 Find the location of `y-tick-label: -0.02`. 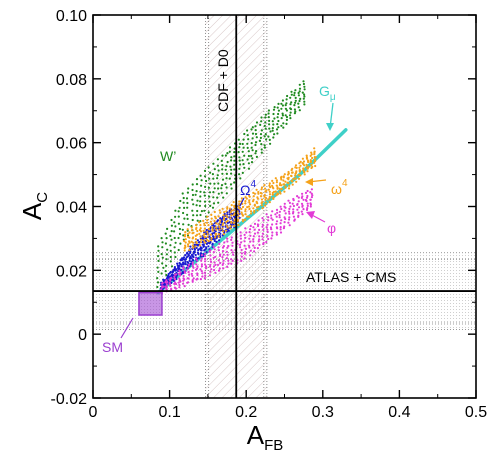

y-tick-label: -0.02 is located at coordinates (69, 399).